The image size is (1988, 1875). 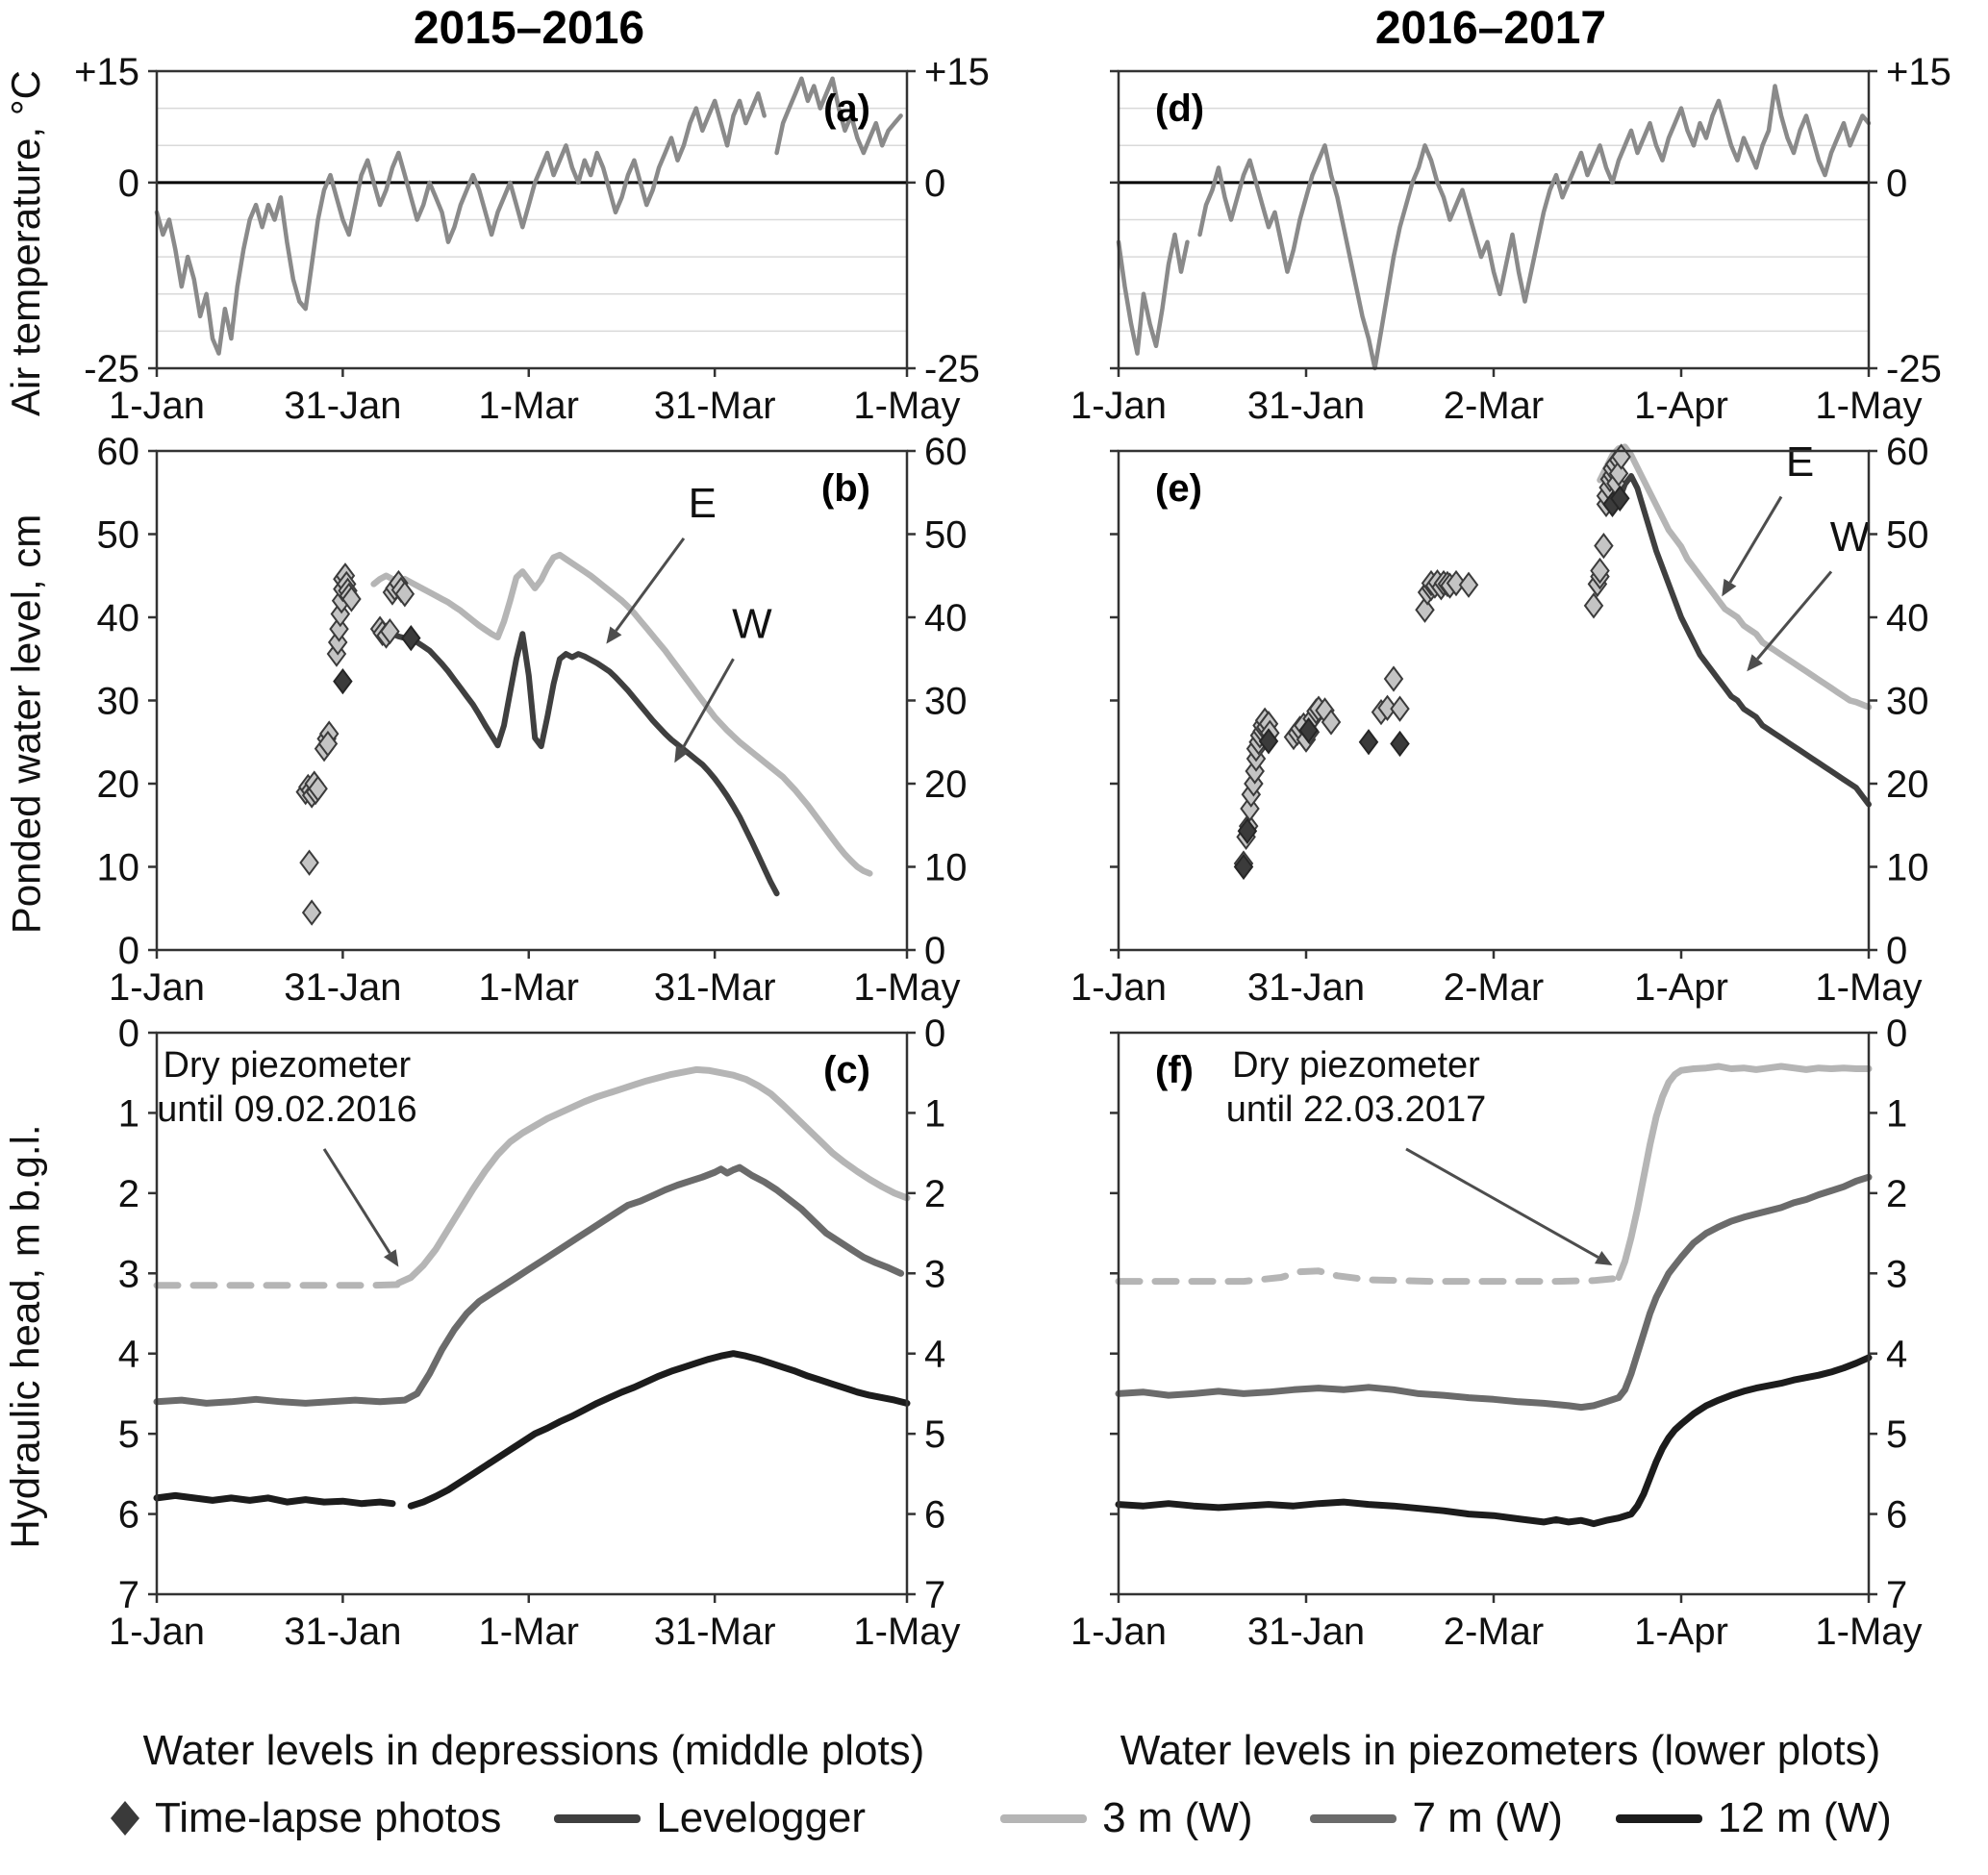 What do you see at coordinates (846, 1070) in the screenshot?
I see `svg-text: (c)` at bounding box center [846, 1070].